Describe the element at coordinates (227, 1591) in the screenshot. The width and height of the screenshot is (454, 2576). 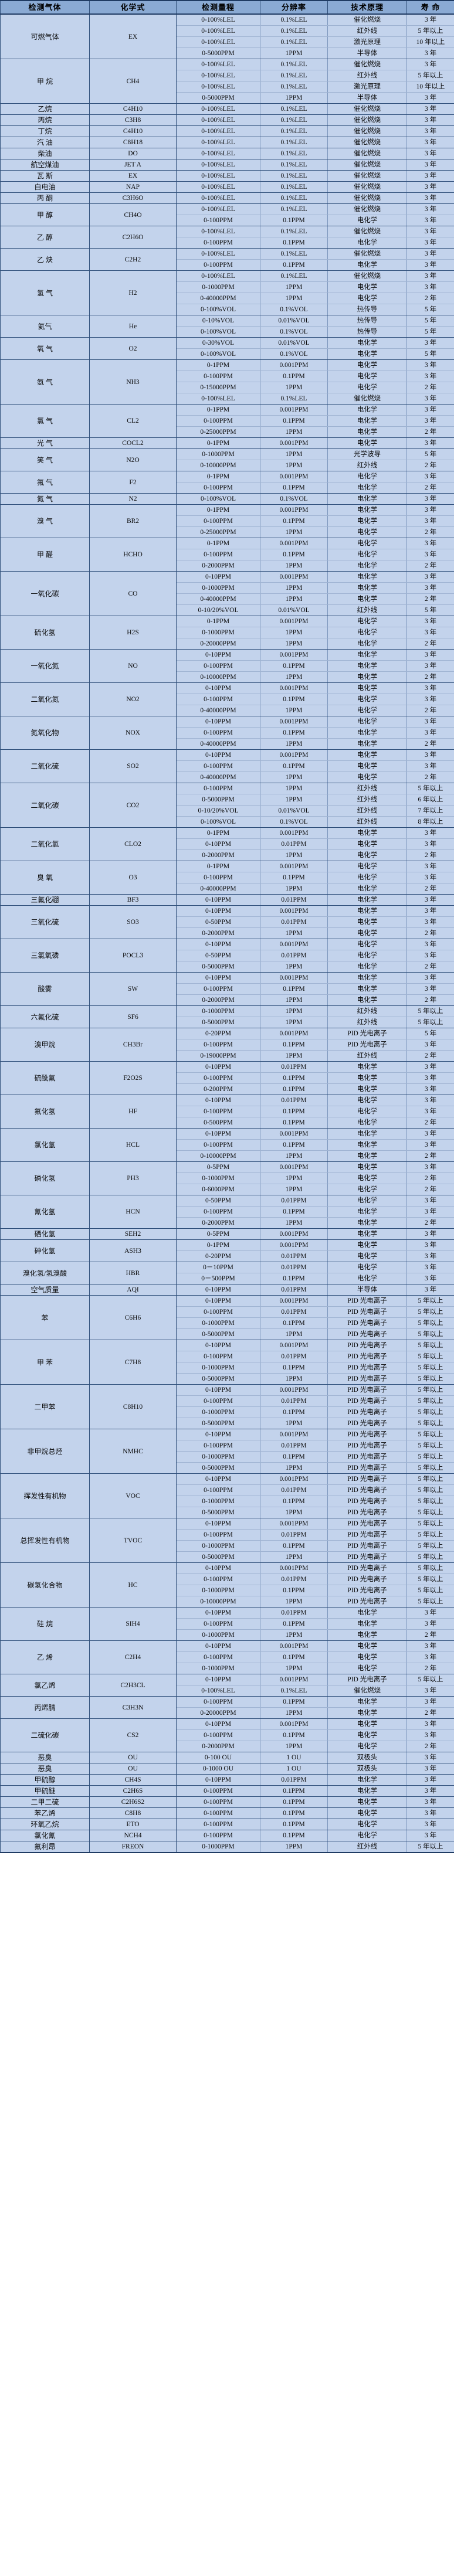
I see `table-row: 0-1000PPM 0.1PPM PID 光电离子 5 年以上` at that location.